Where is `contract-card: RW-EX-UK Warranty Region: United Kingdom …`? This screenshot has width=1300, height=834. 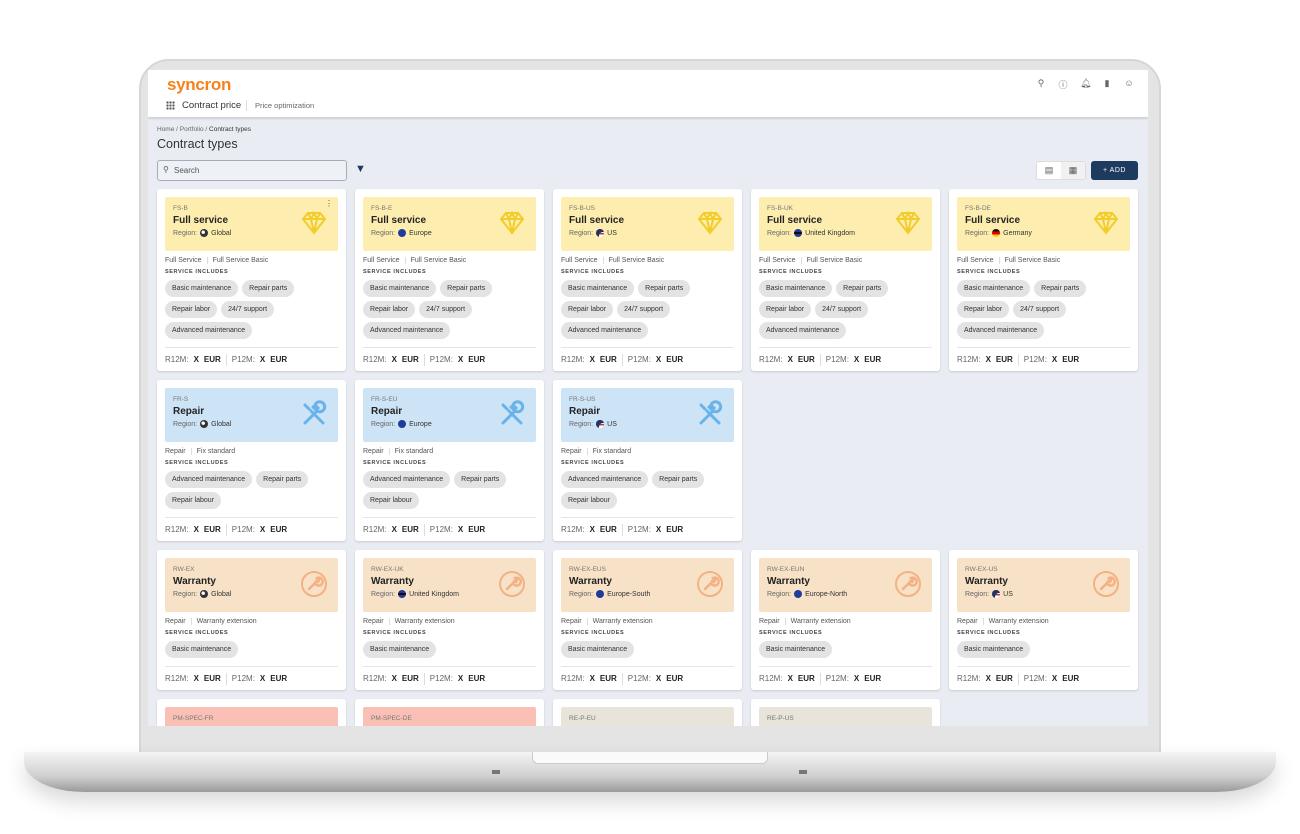
contract-card: RW-EX-UK Warranty Region: United Kingdom … is located at coordinates (449, 620).